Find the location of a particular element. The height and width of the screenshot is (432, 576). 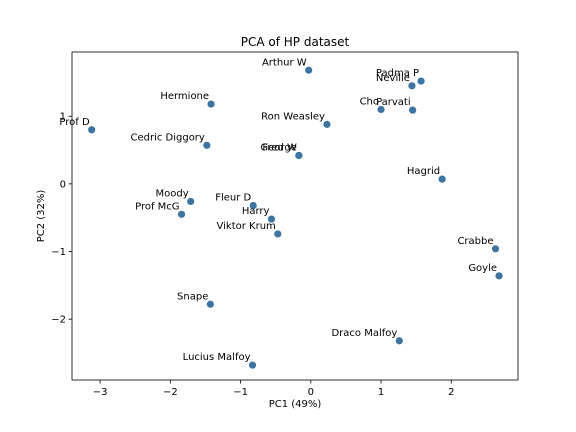

point-label: Fleur D is located at coordinates (233, 198).